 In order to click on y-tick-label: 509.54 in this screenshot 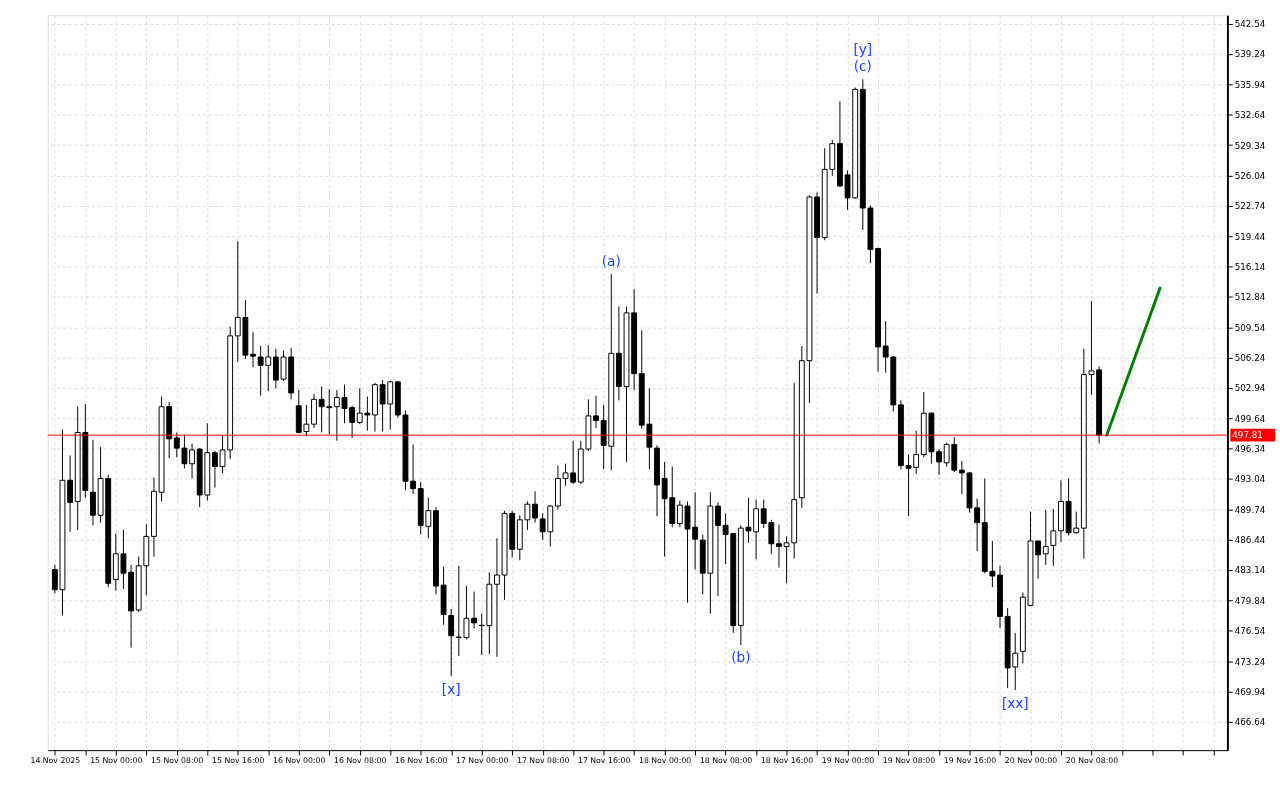, I will do `click(1250, 327)`.